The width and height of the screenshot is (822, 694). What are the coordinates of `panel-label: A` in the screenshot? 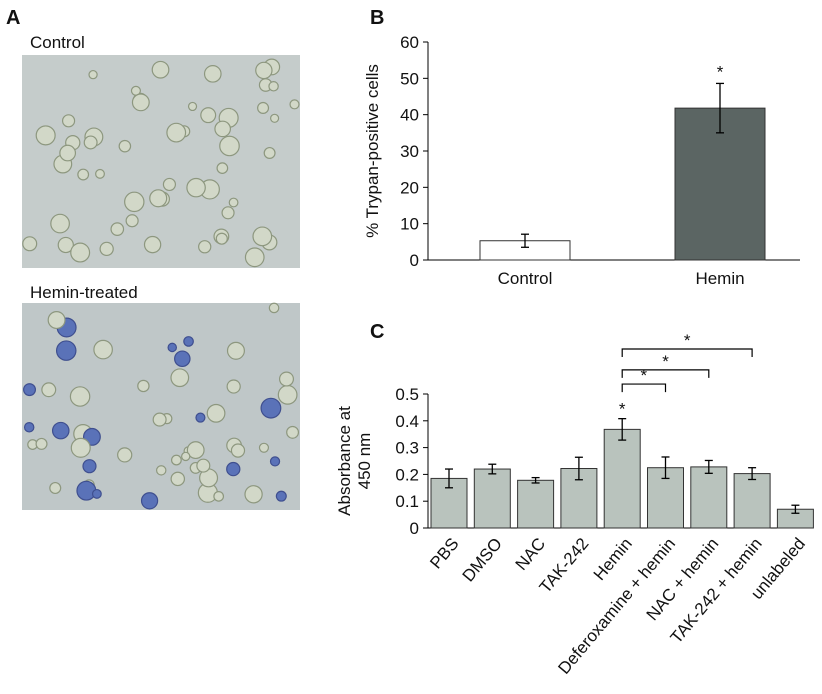 It's located at (13, 18).